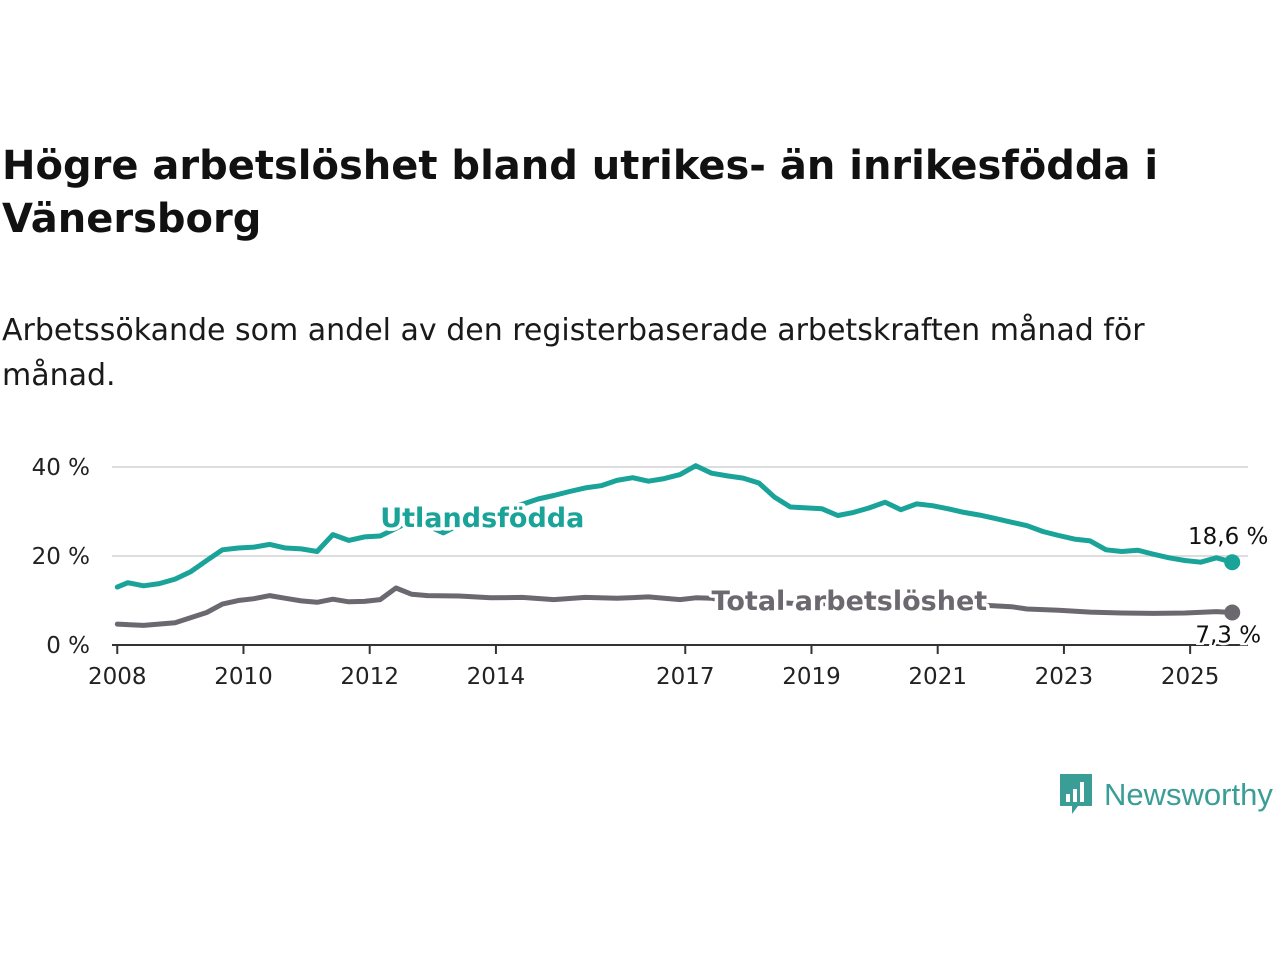 The width and height of the screenshot is (1280, 960). What do you see at coordinates (1188, 794) in the screenshot?
I see `brand-name: Newsworthy` at bounding box center [1188, 794].